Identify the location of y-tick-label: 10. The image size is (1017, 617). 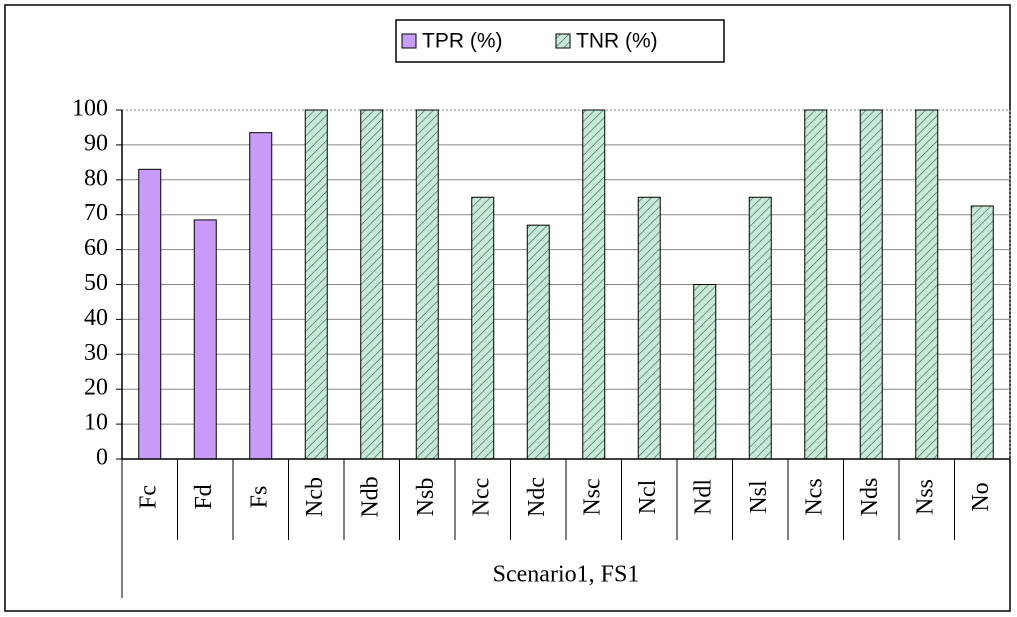
(96, 423).